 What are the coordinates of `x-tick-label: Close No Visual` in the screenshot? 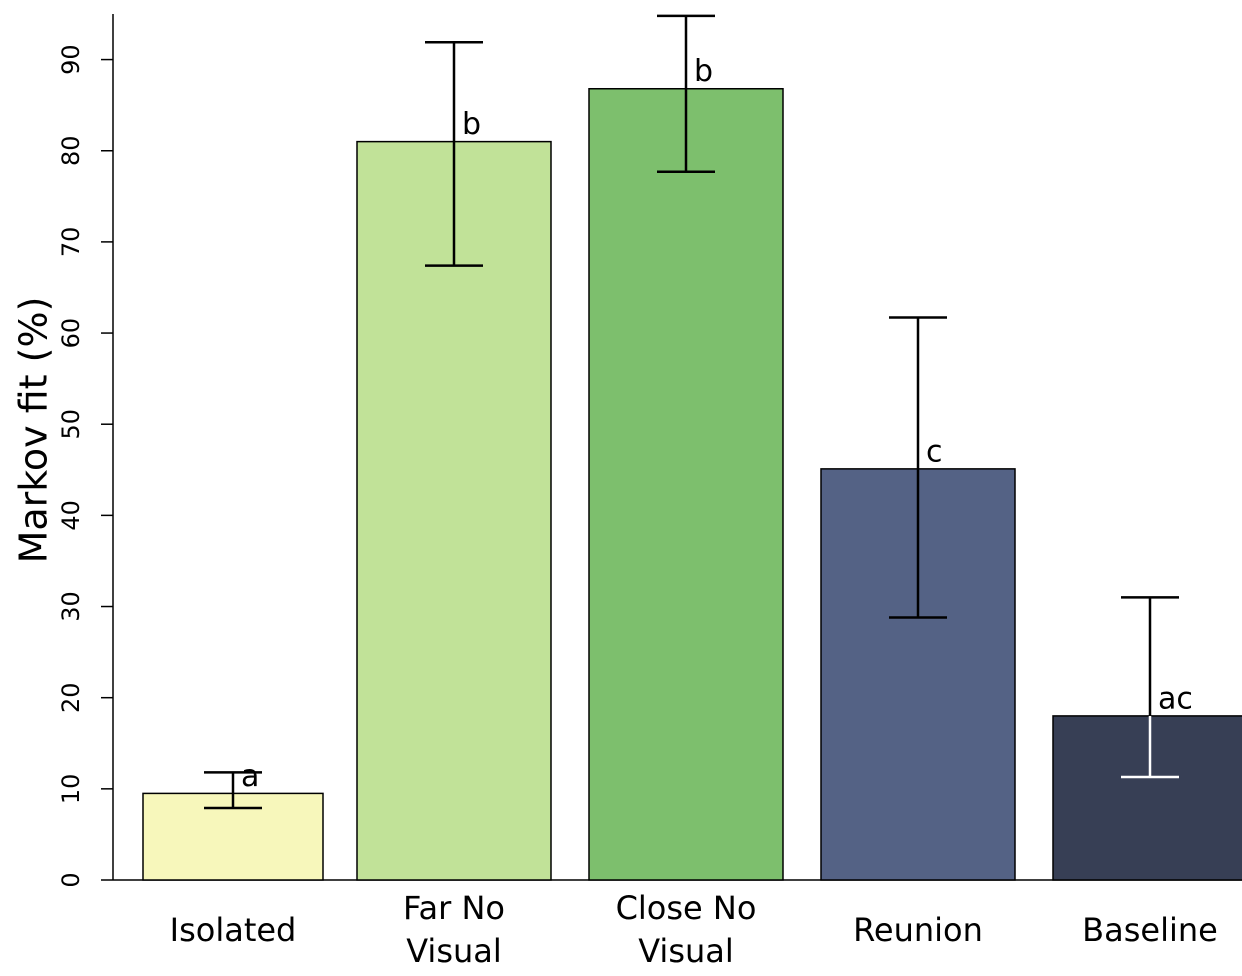 It's located at (686, 929).